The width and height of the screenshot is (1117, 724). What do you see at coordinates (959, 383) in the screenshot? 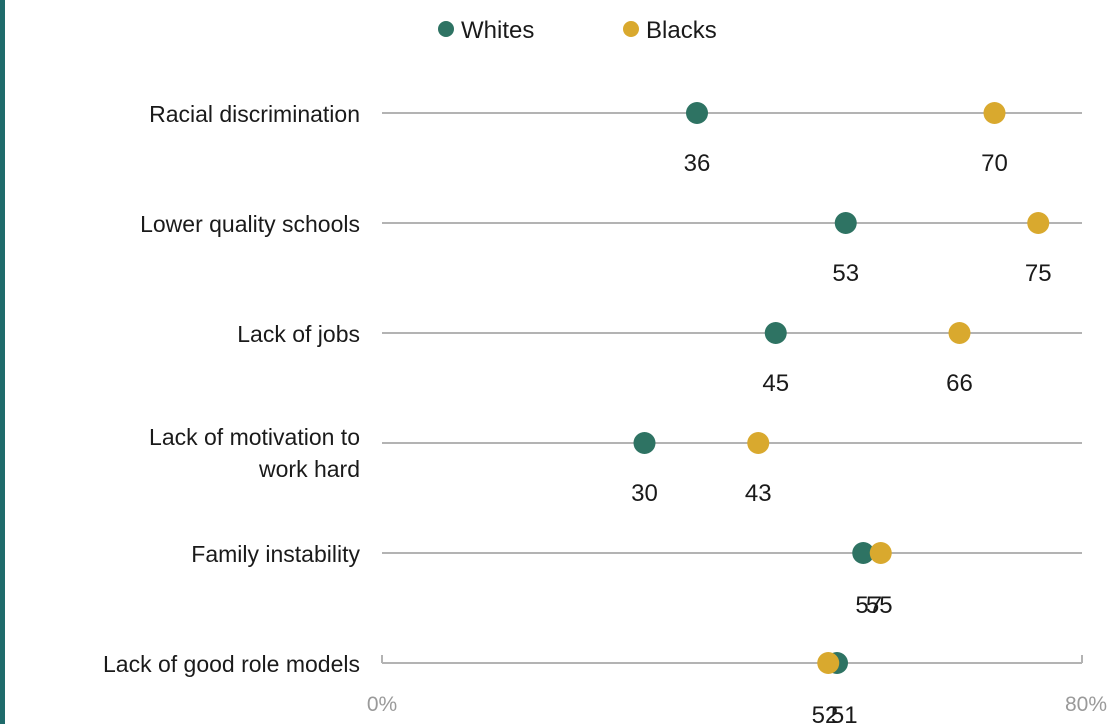
I see `value-label-blacks: 66` at bounding box center [959, 383].